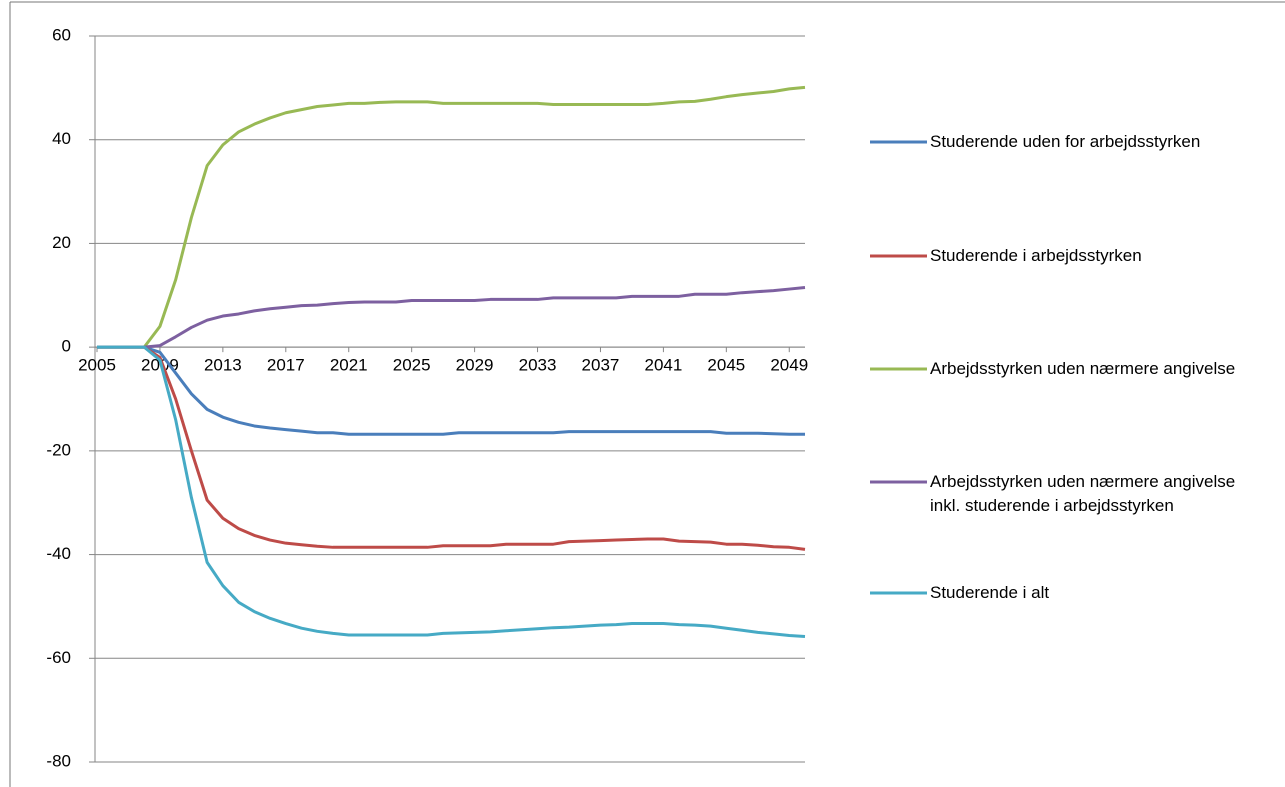 The width and height of the screenshot is (1285, 787). Describe the element at coordinates (58, 760) in the screenshot. I see `y-tick-label: -80` at that location.